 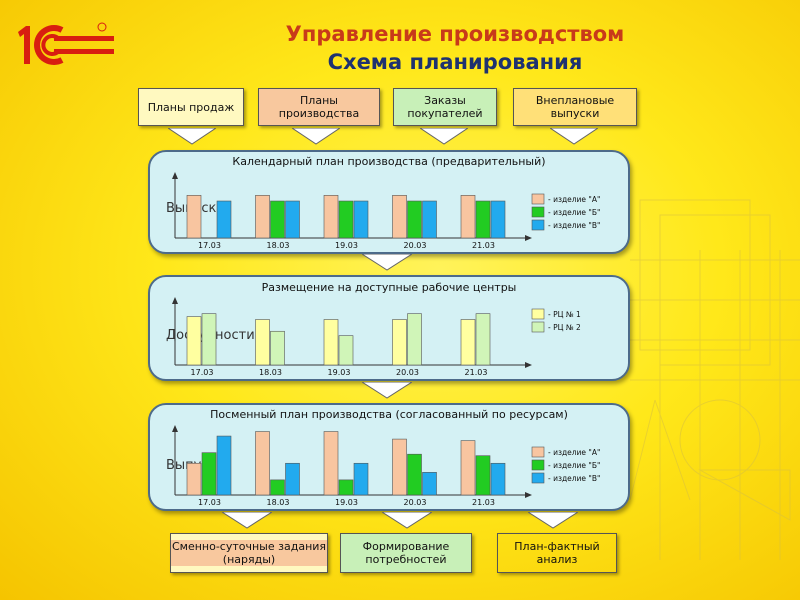 I want to click on input-box-production-plans: Планы производства, so click(x=319, y=107).